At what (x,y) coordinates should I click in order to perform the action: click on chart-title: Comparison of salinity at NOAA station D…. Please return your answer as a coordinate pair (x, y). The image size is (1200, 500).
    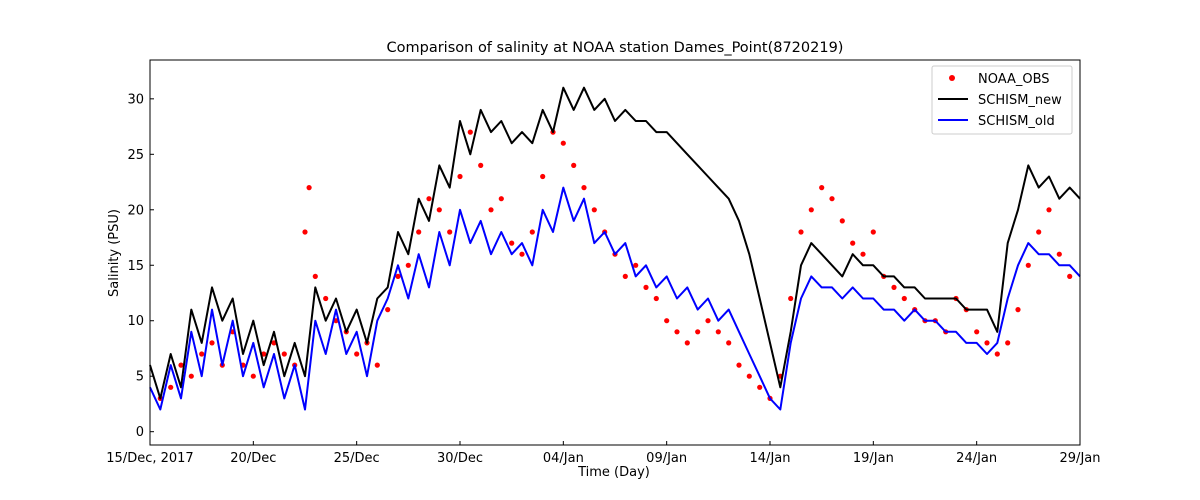
    Looking at the image, I should click on (615, 48).